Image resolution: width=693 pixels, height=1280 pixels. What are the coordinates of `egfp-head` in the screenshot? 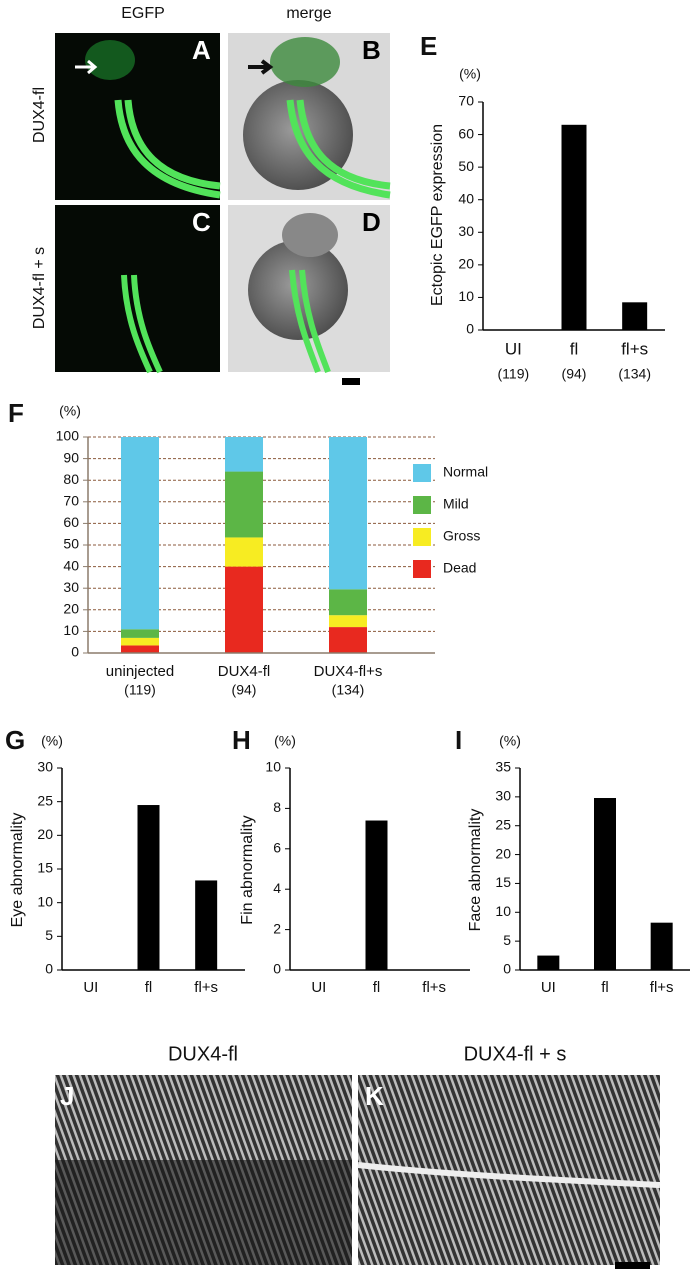 It's located at (110, 60).